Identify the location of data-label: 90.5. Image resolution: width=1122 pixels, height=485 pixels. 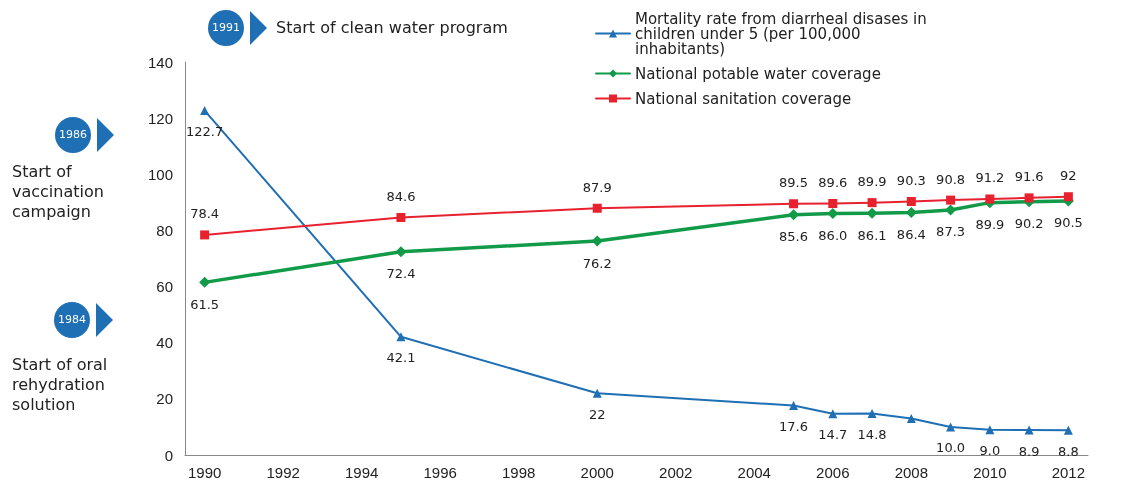
(1068, 223).